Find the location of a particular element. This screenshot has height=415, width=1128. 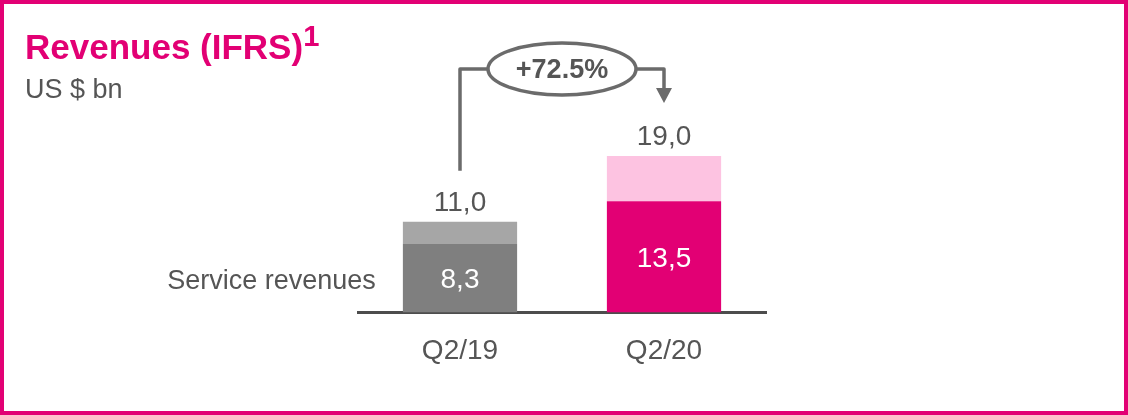

text: US $ bn is located at coordinates (74, 89).